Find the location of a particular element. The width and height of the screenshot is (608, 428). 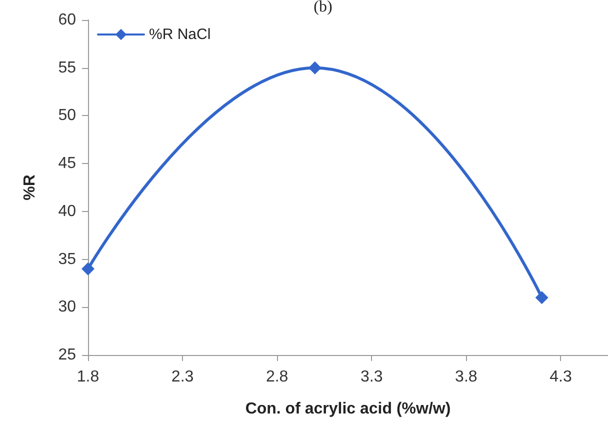

y-tick-label: 55 is located at coordinates (67, 67).